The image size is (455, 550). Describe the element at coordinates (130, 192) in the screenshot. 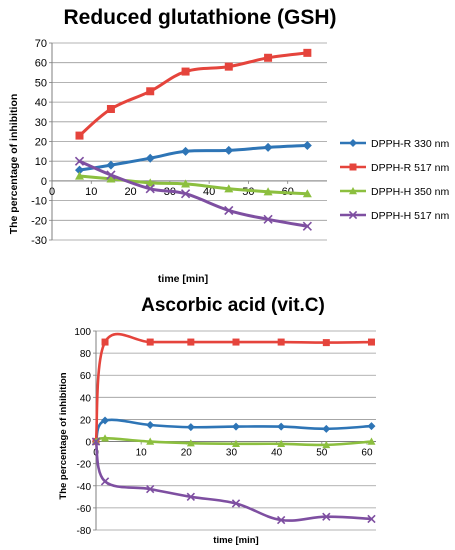

I see `chart-1-x-tick-label: 20` at that location.